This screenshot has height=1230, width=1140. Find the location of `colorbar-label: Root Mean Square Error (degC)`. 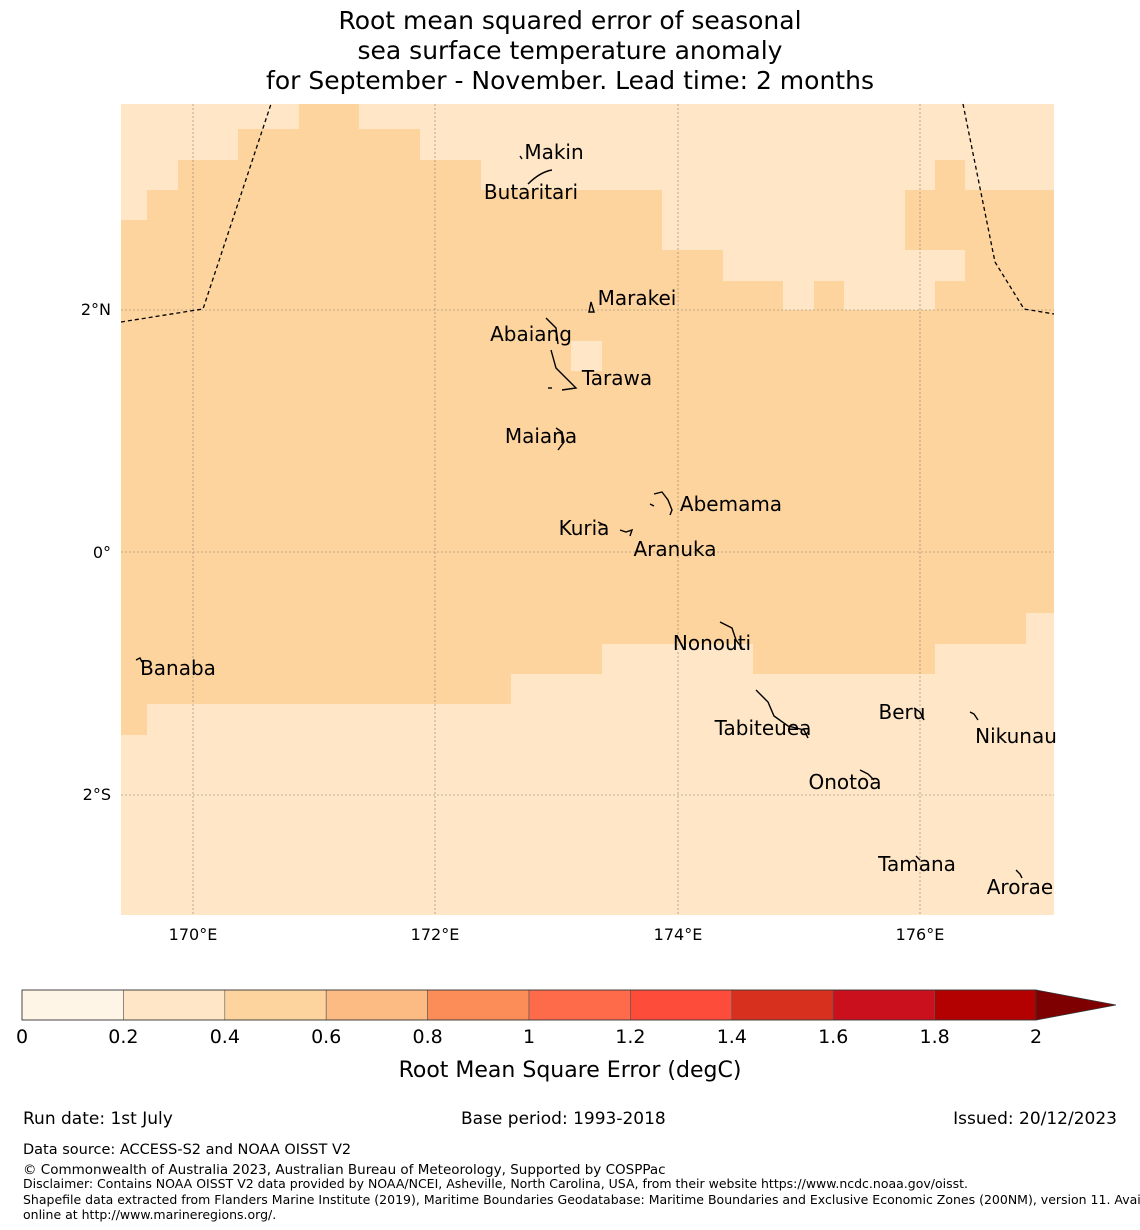

colorbar-label: Root Mean Square Error (degC) is located at coordinates (570, 1070).